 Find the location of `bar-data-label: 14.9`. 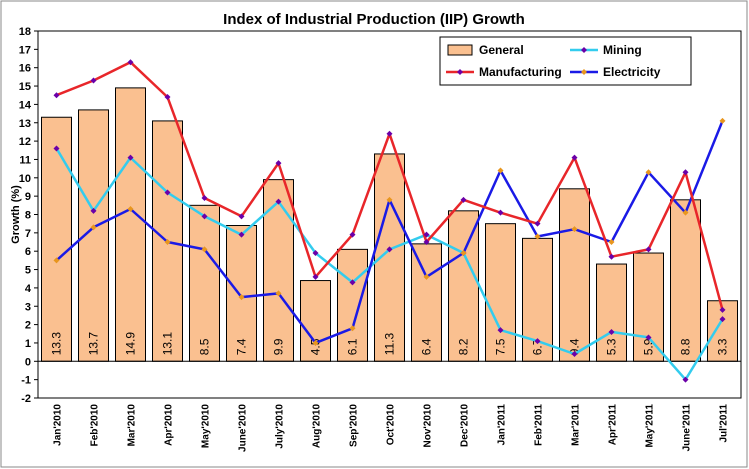

bar-data-label: 14.9 is located at coordinates (131, 344).